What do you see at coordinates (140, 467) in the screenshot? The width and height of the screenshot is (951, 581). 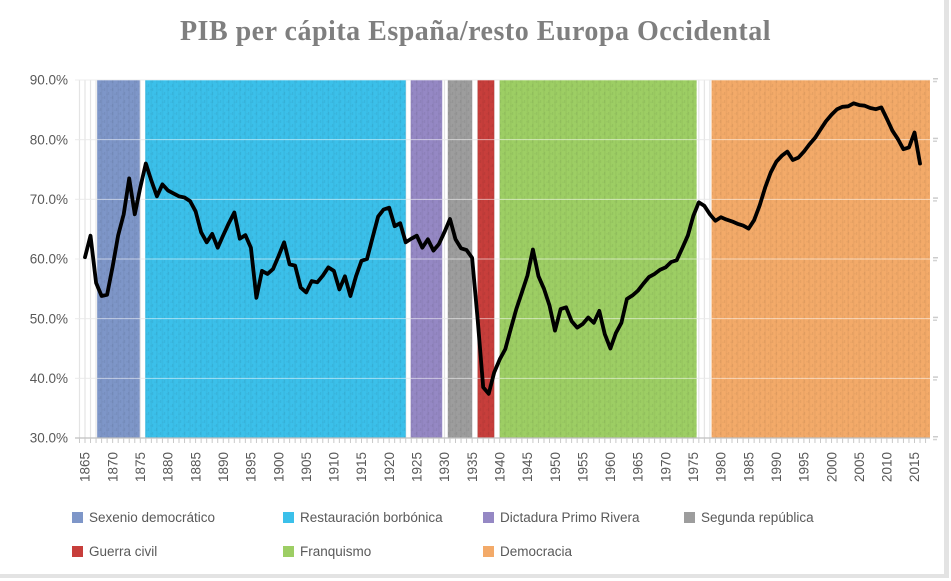 I see `x-axis-label: 1875` at bounding box center [140, 467].